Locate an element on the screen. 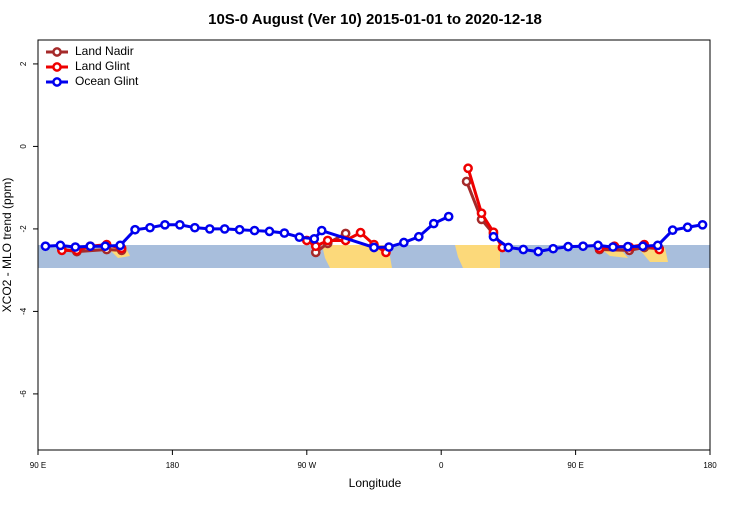  y-tick-label: -6 is located at coordinates (23, 394).